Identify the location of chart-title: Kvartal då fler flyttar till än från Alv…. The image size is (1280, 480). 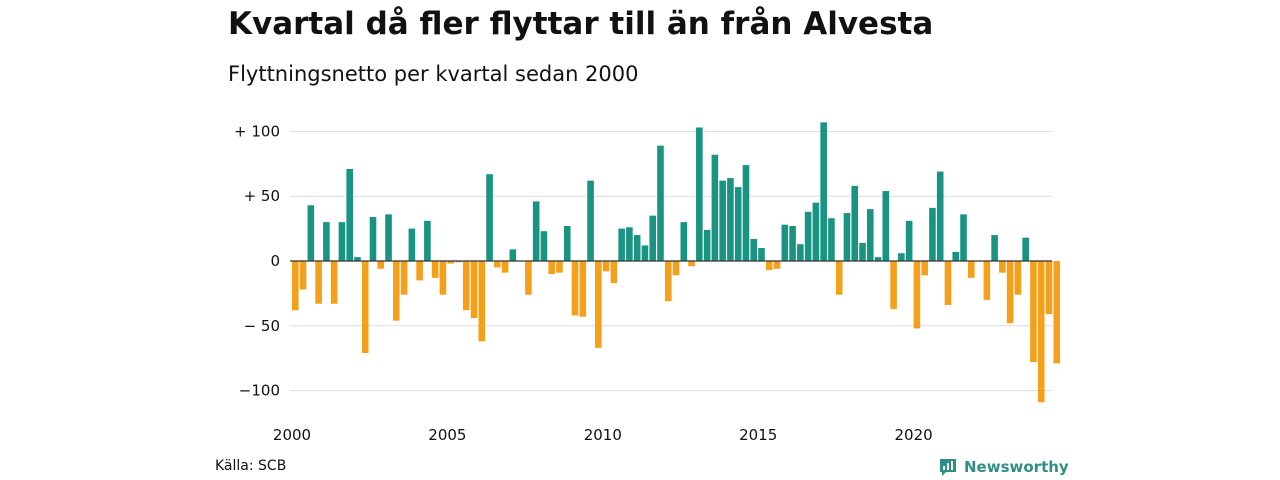
(581, 24).